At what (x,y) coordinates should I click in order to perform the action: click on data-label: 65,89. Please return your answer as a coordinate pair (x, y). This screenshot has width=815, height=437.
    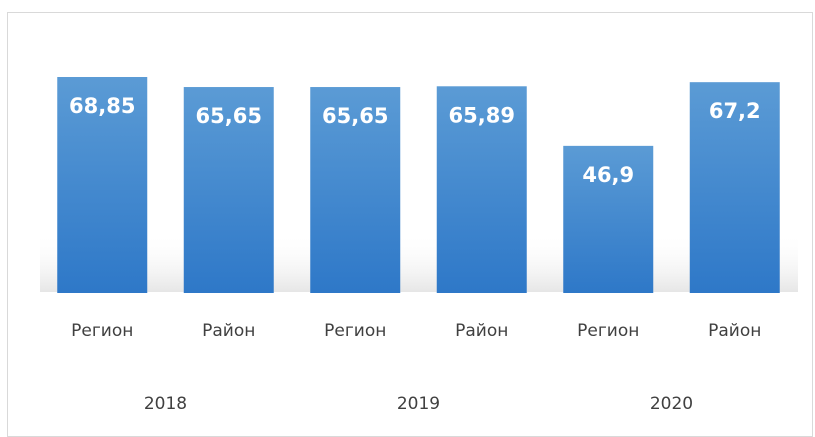
    Looking at the image, I should click on (482, 115).